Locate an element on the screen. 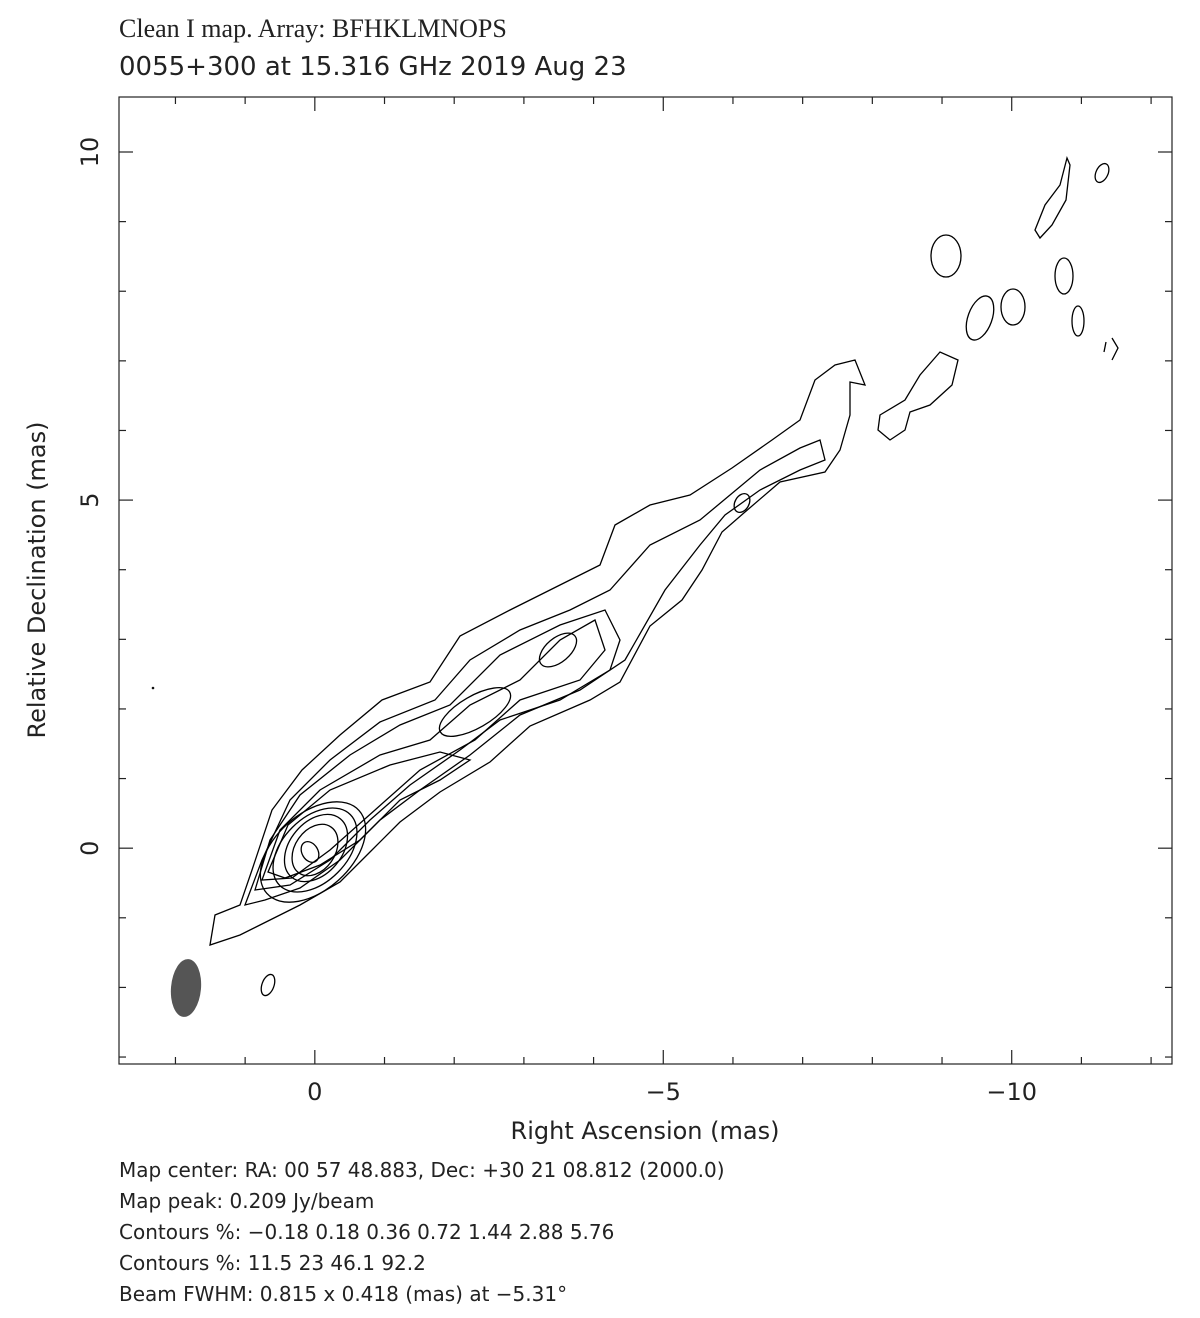 The width and height of the screenshot is (1200, 1318). y-tick-label: 10 is located at coordinates (90, 152).